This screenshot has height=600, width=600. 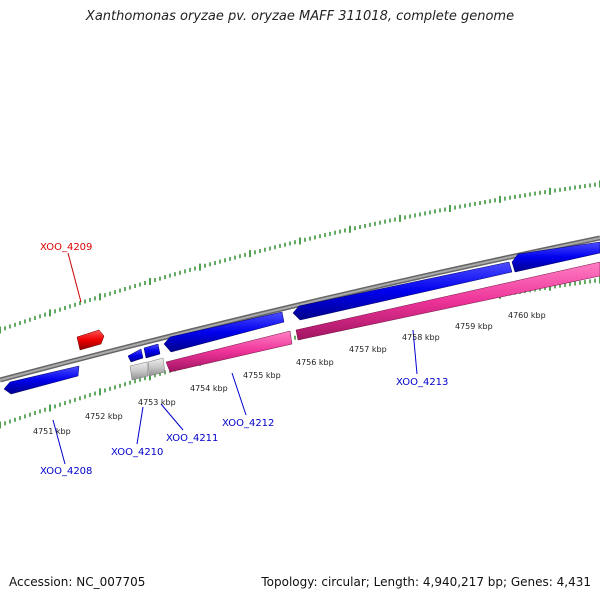 I want to click on accession-text: Accession: NC_007705, so click(x=77, y=582).